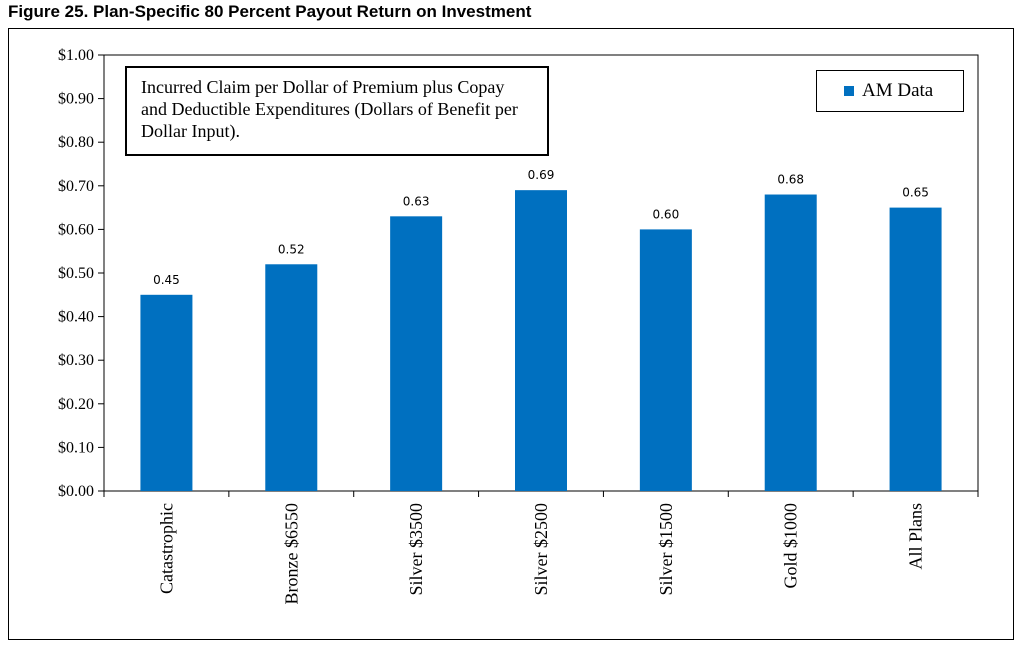 Image resolution: width=1024 pixels, height=651 pixels. What do you see at coordinates (416, 549) in the screenshot?
I see `category-label: Silver $3500` at bounding box center [416, 549].